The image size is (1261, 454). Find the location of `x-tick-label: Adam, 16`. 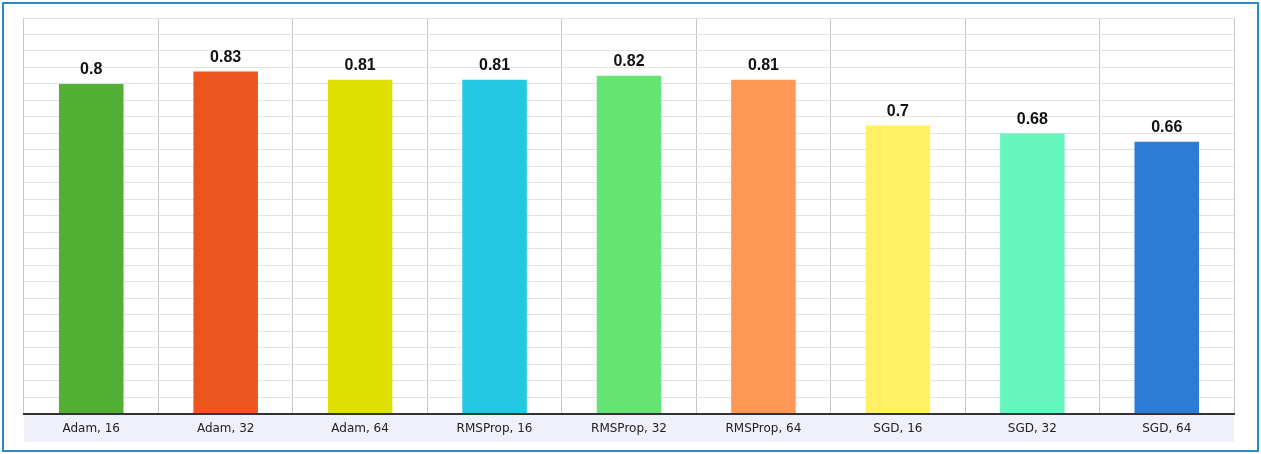

x-tick-label: Adam, 16 is located at coordinates (91, 427).